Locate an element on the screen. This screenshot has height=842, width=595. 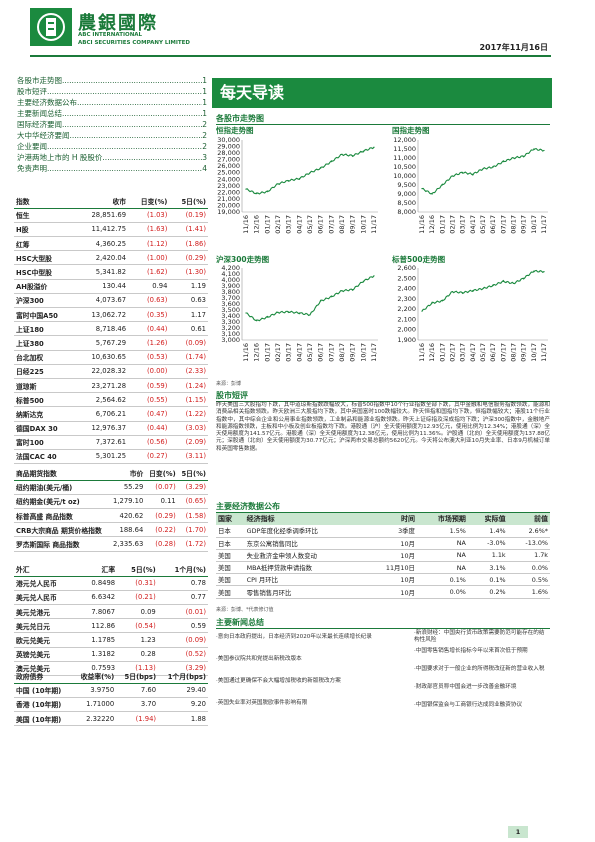
y-tick-label: 27,000 is located at coordinates (228, 160).